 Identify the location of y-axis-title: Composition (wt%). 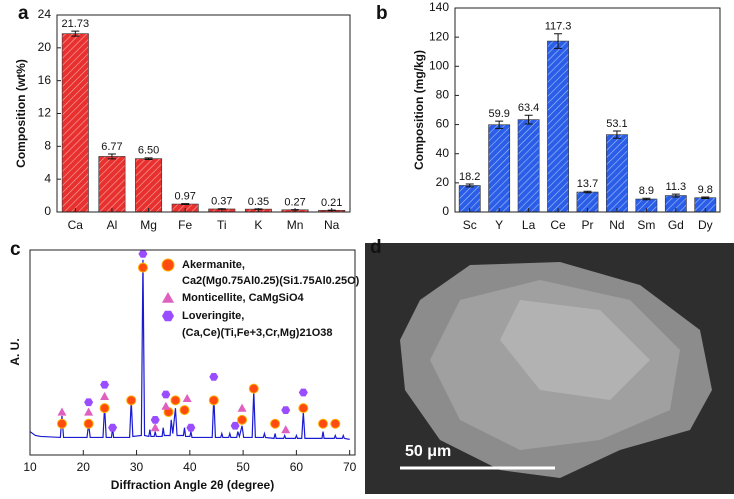
(21, 113).